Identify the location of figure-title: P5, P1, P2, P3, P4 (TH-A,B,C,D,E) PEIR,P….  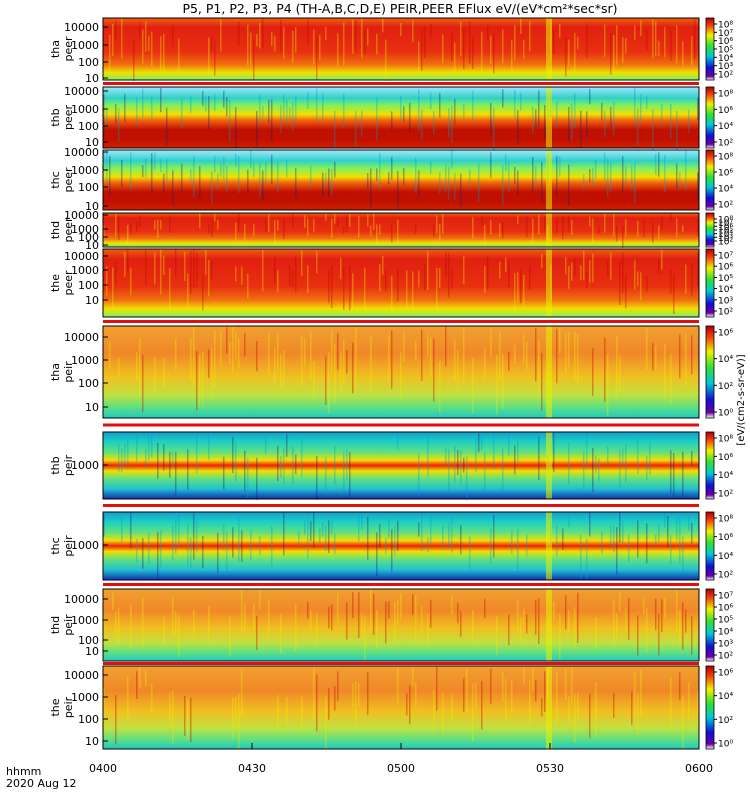
(399, 8).